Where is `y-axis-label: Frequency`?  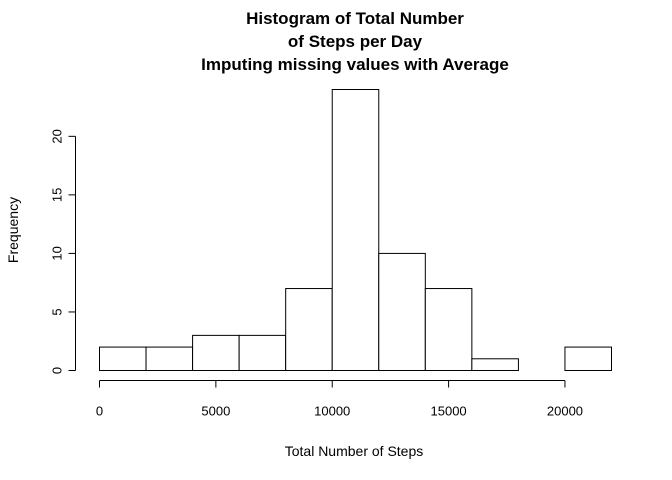 y-axis-label: Frequency is located at coordinates (13, 230).